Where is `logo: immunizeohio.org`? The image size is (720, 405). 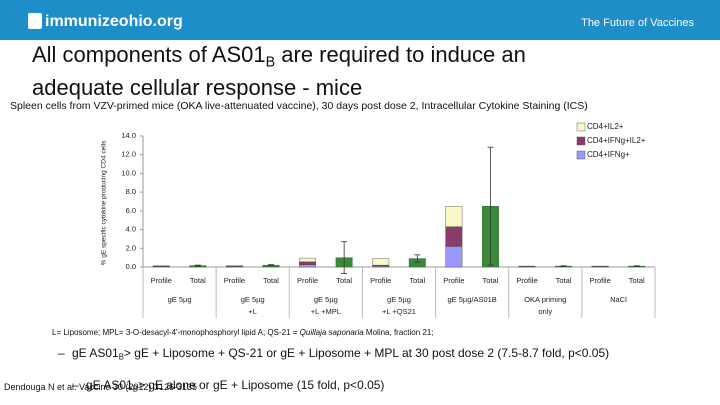 logo: immunizeohio.org is located at coordinates (114, 21).